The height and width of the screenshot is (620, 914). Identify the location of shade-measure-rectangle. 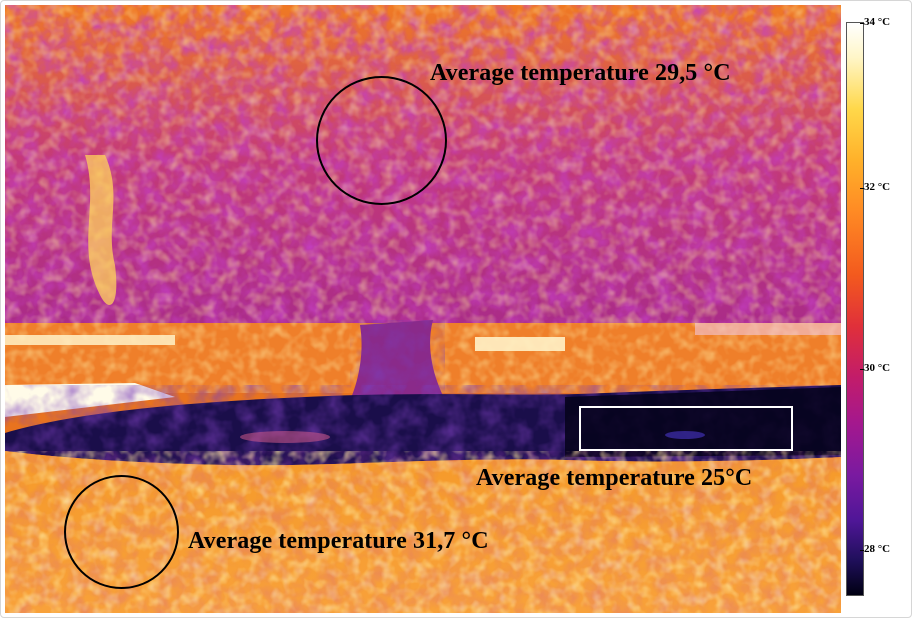
(686, 428).